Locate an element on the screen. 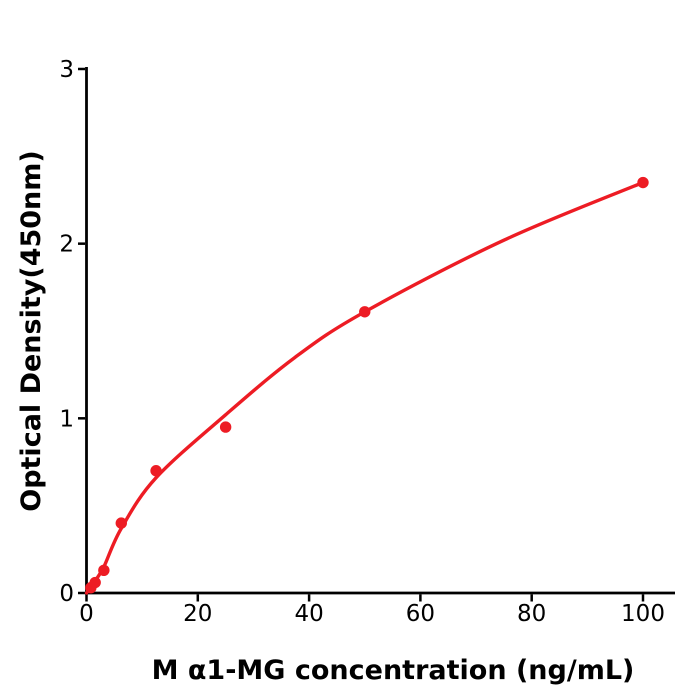  x-tick-label: 80 is located at coordinates (531, 614).